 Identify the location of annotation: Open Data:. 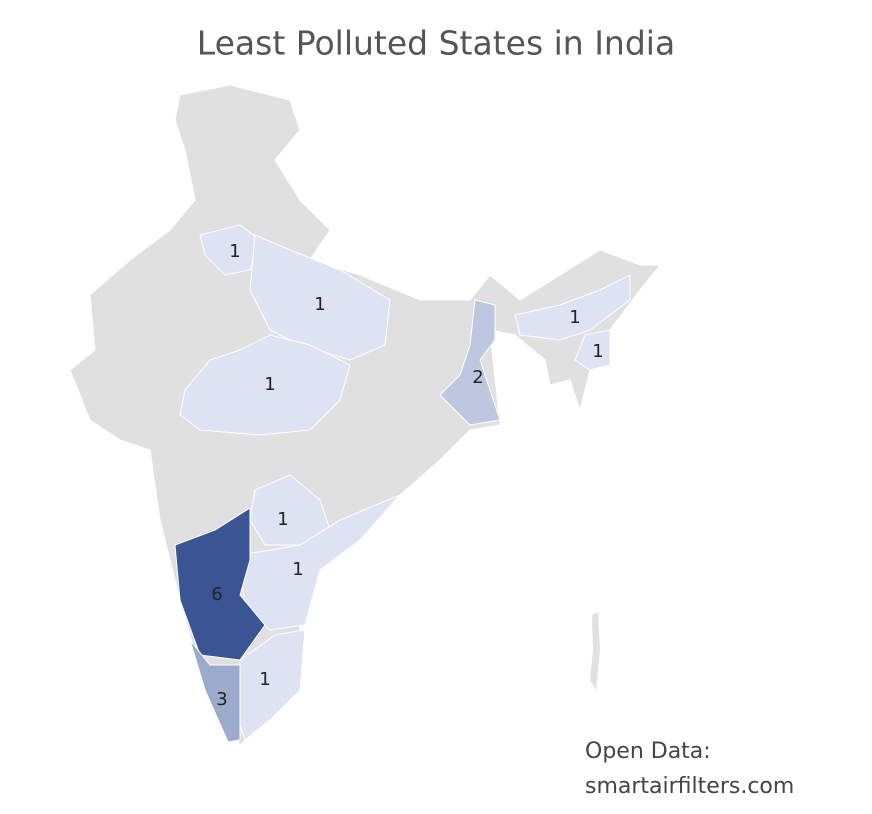
(648, 751).